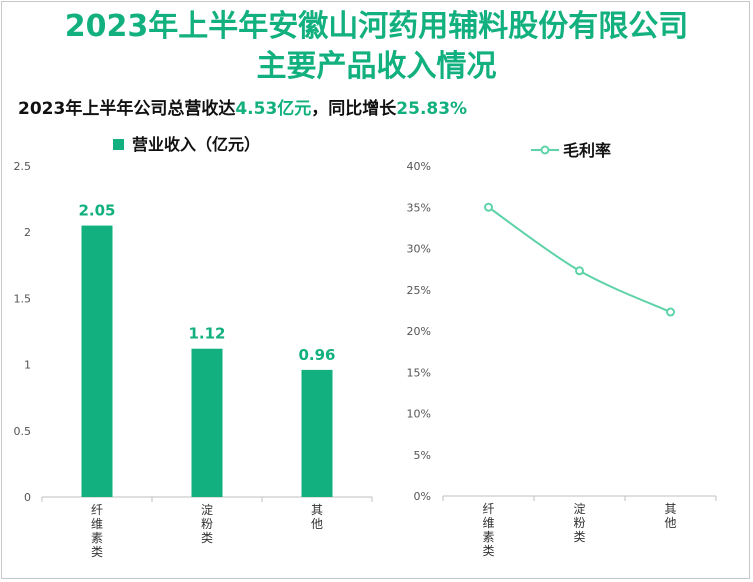  I want to click on revenue-data-label: 1.12, so click(206, 334).